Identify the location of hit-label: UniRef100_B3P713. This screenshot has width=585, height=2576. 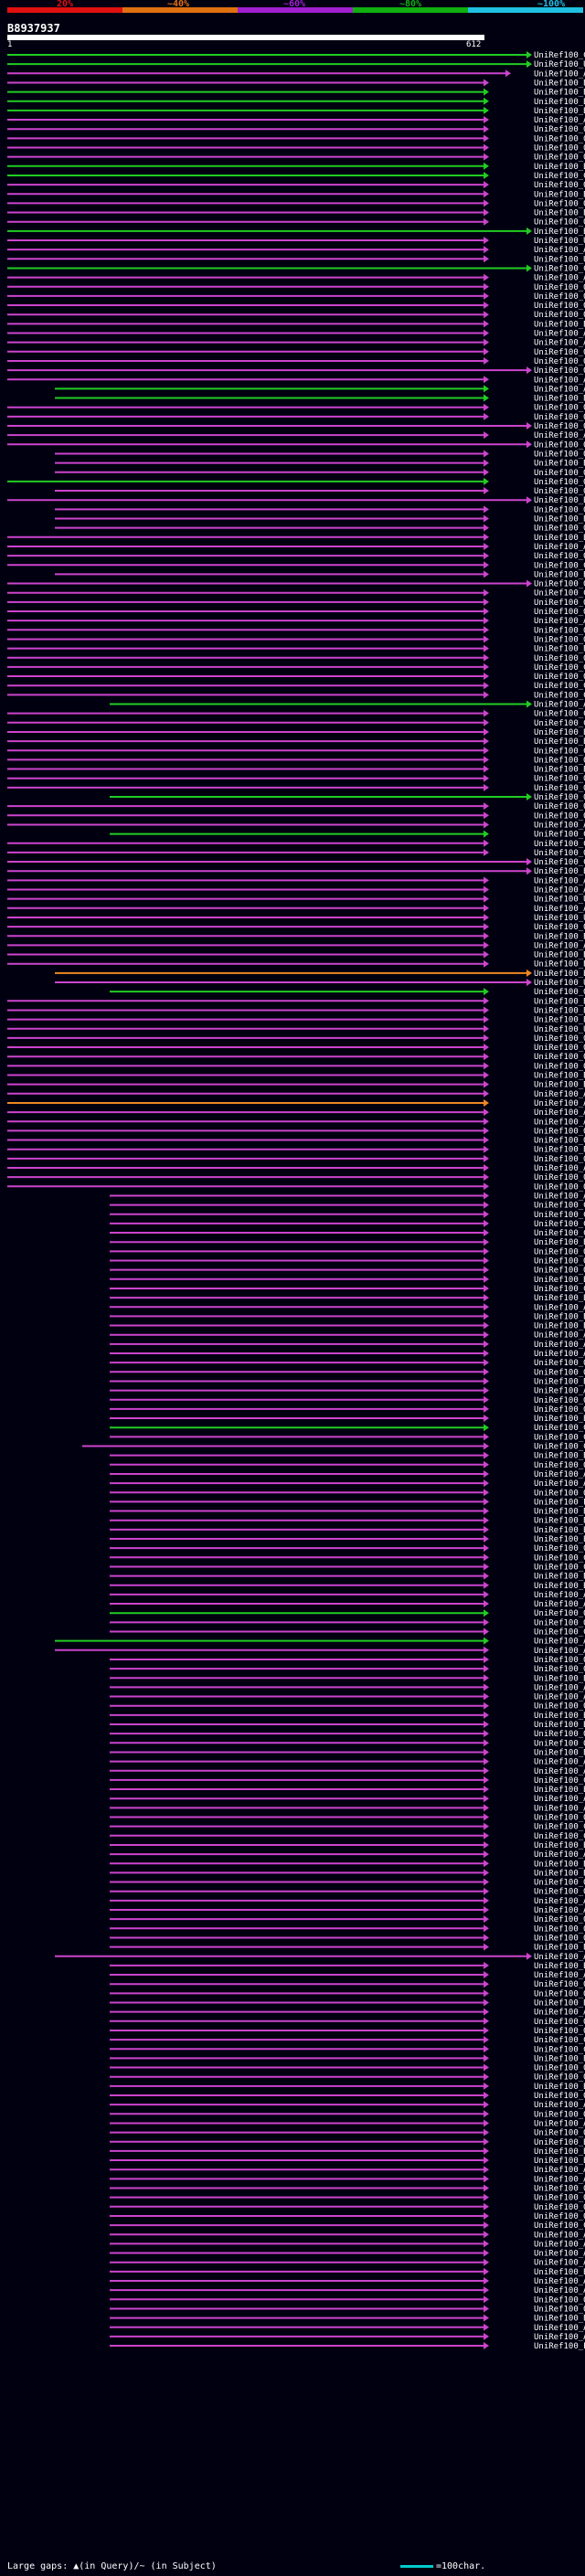
(560, 213).